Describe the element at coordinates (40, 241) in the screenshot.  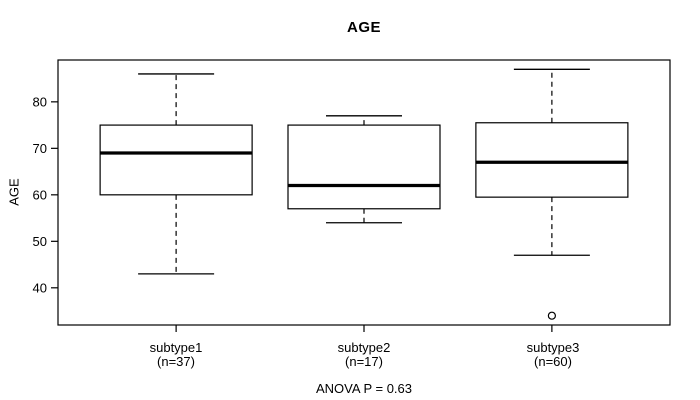
I see `y-axis-tick-label: 50` at that location.